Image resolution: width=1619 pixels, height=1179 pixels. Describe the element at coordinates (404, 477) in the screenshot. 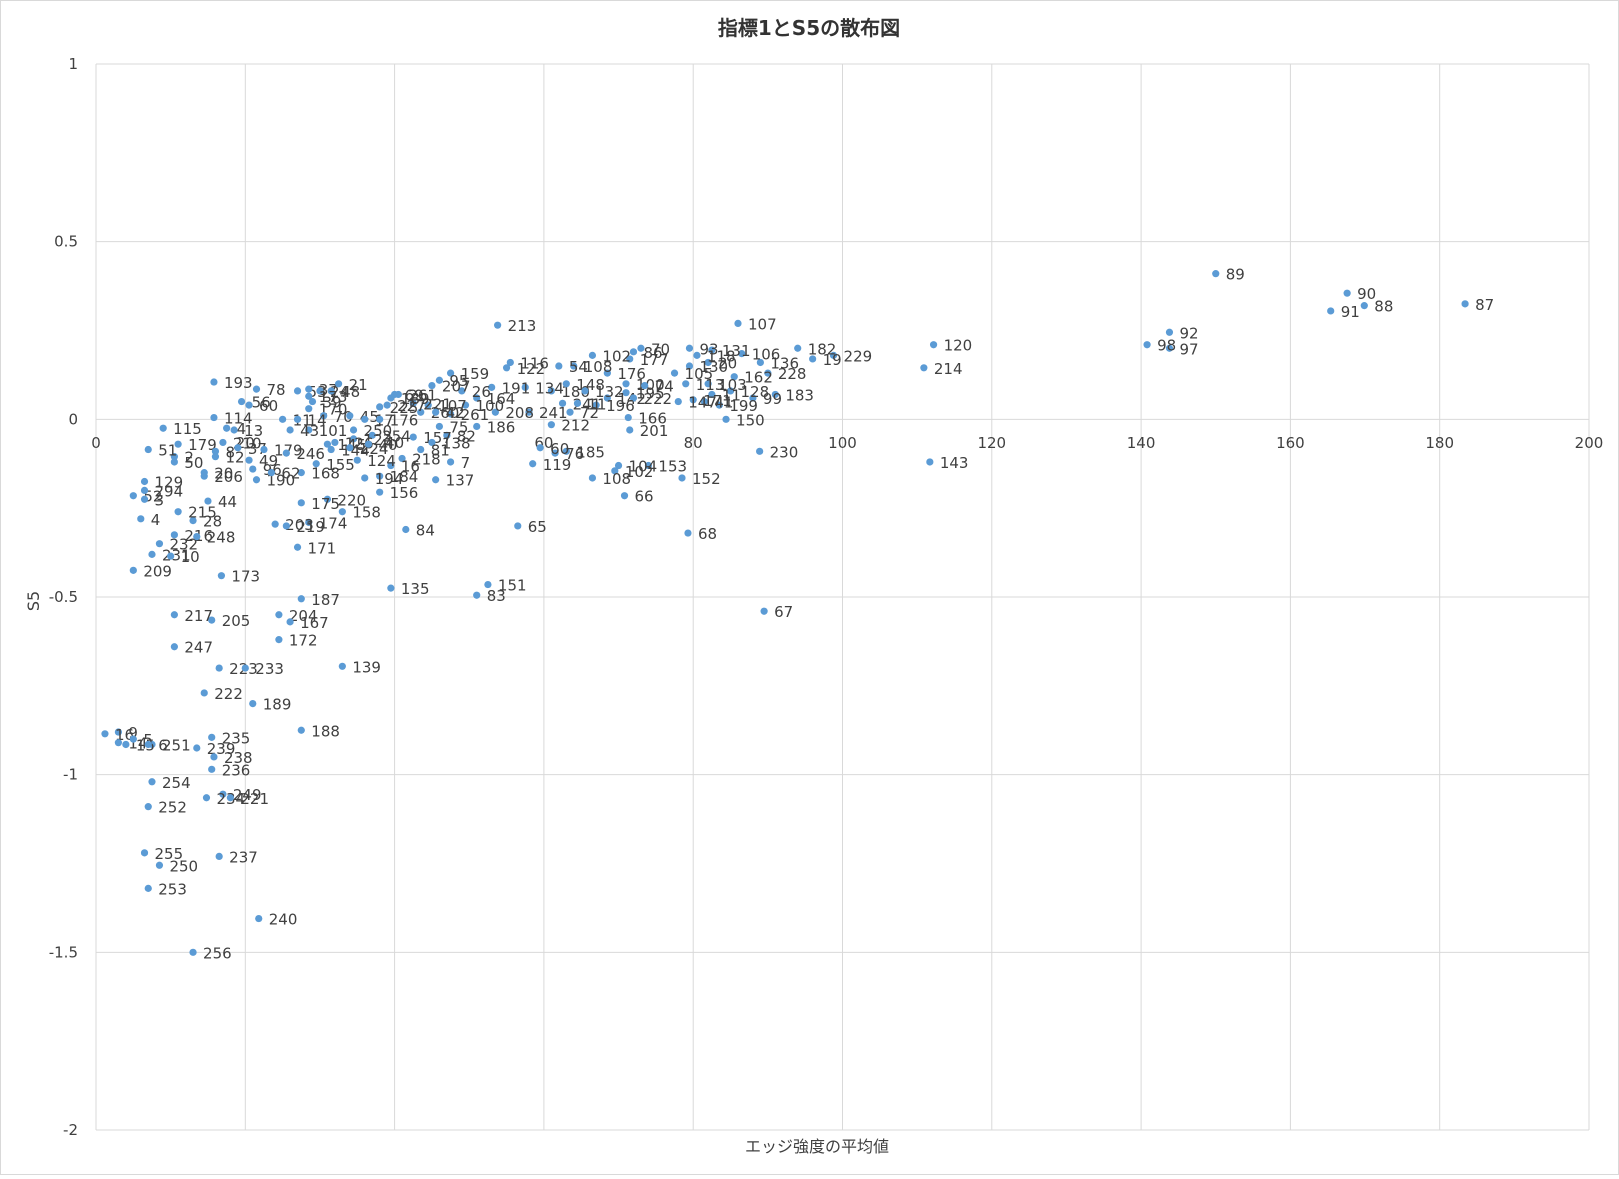

I see `data-point-label: 184` at that location.